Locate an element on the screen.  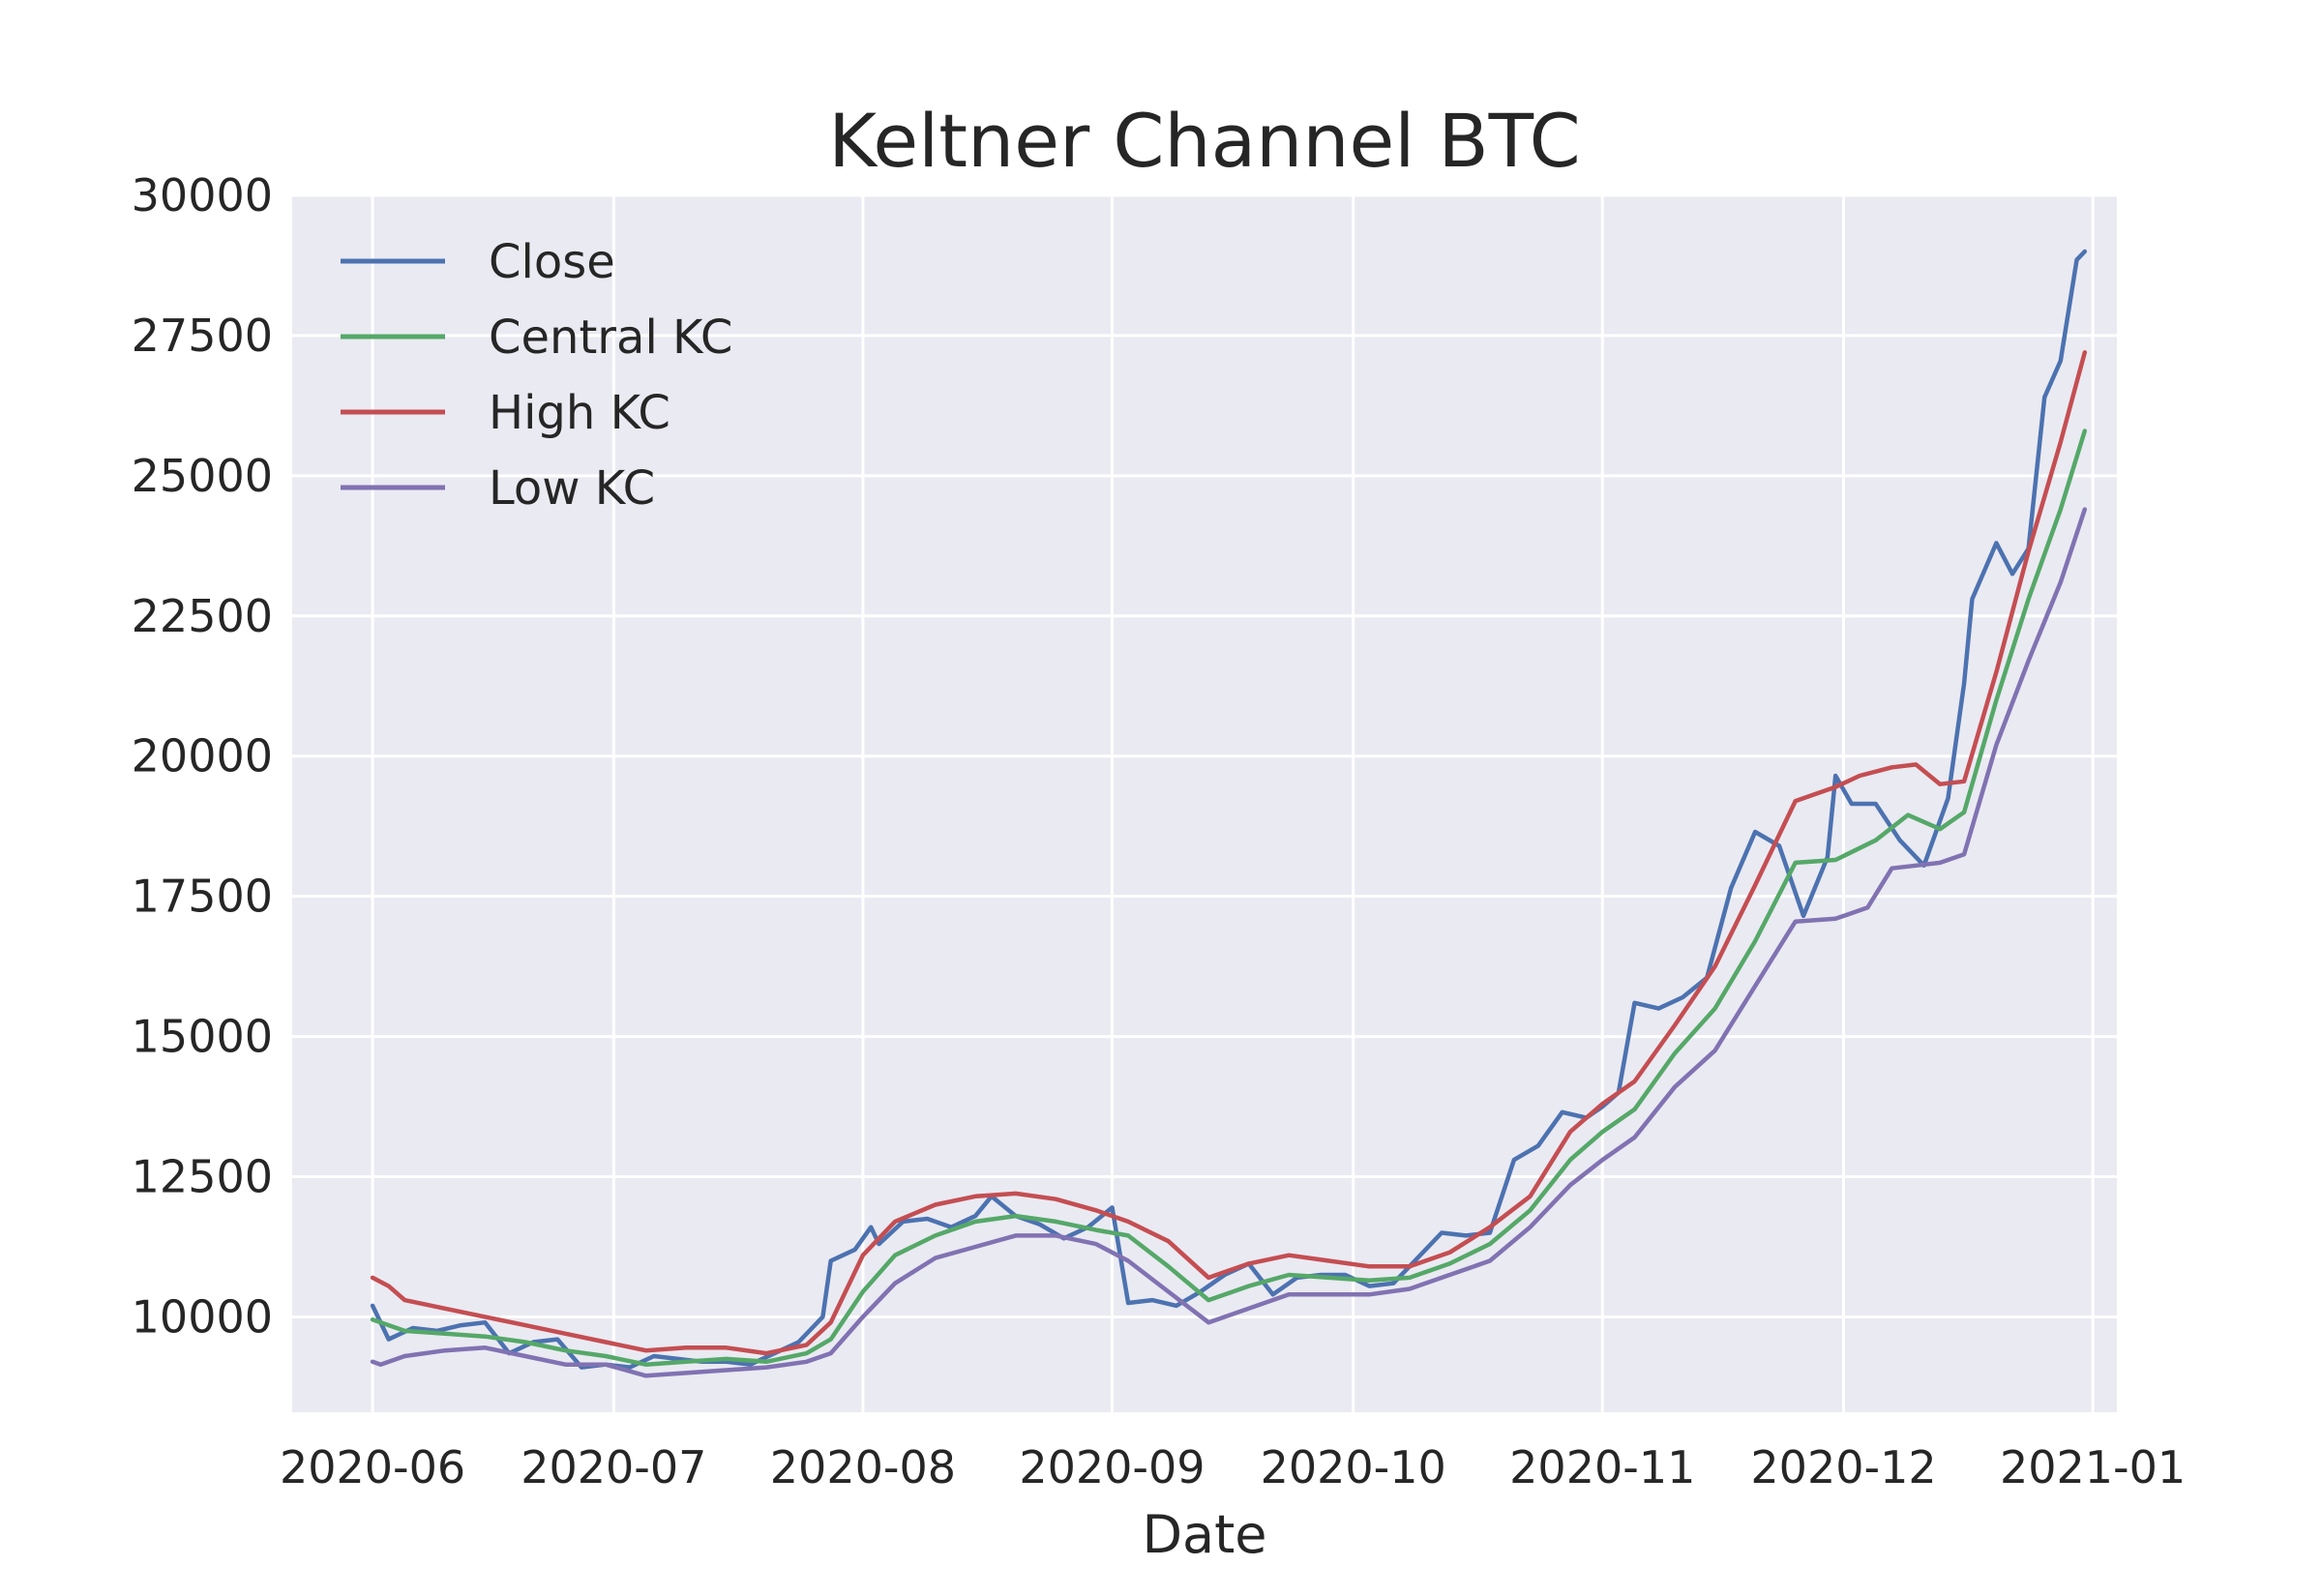
y-tick-label: 27500 is located at coordinates (202, 336).